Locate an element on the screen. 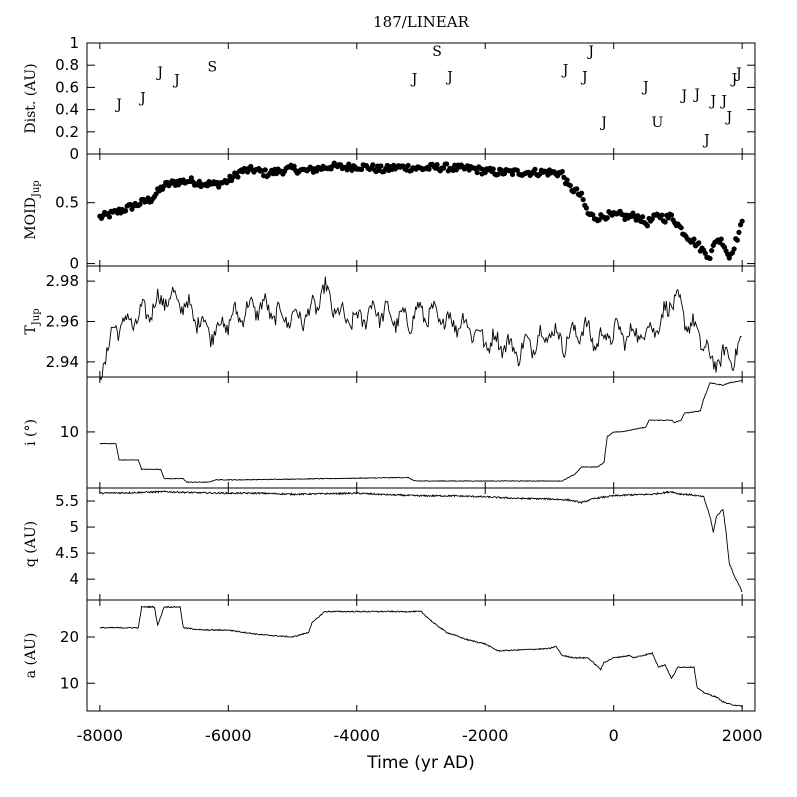  y-tick-label: 4.5 is located at coordinates (67, 553).